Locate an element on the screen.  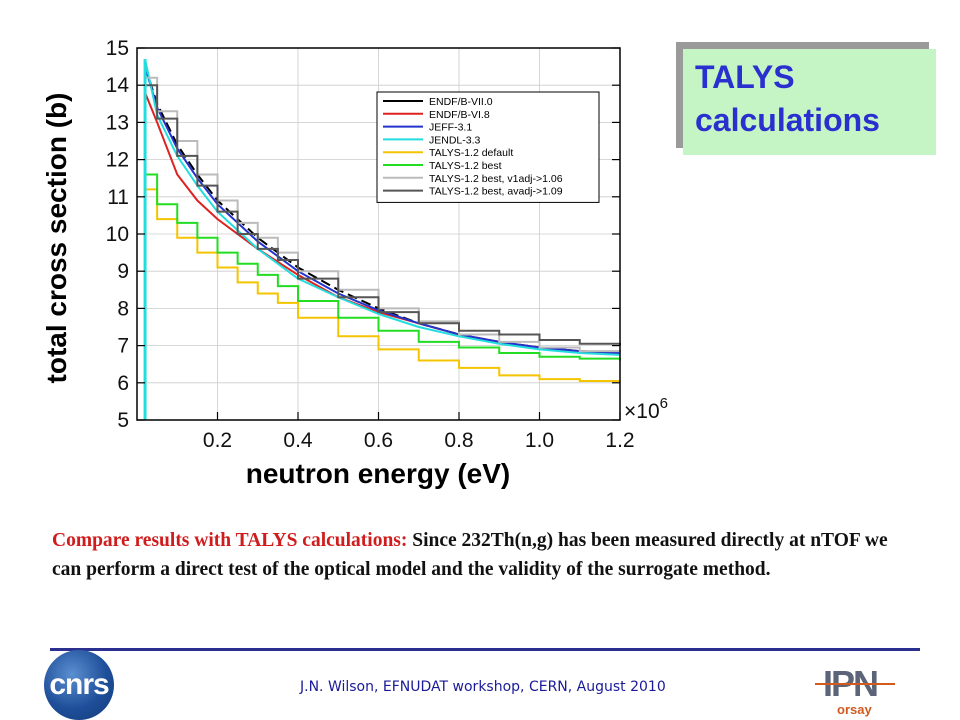
x-tick-label: 1.2 is located at coordinates (619, 440).